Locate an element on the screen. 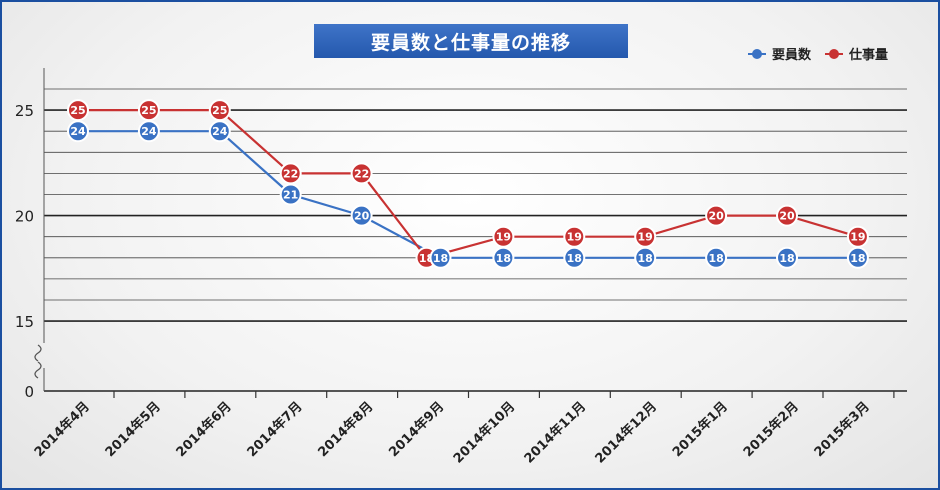  legend-item-series-0: 要員数 is located at coordinates (779, 53).